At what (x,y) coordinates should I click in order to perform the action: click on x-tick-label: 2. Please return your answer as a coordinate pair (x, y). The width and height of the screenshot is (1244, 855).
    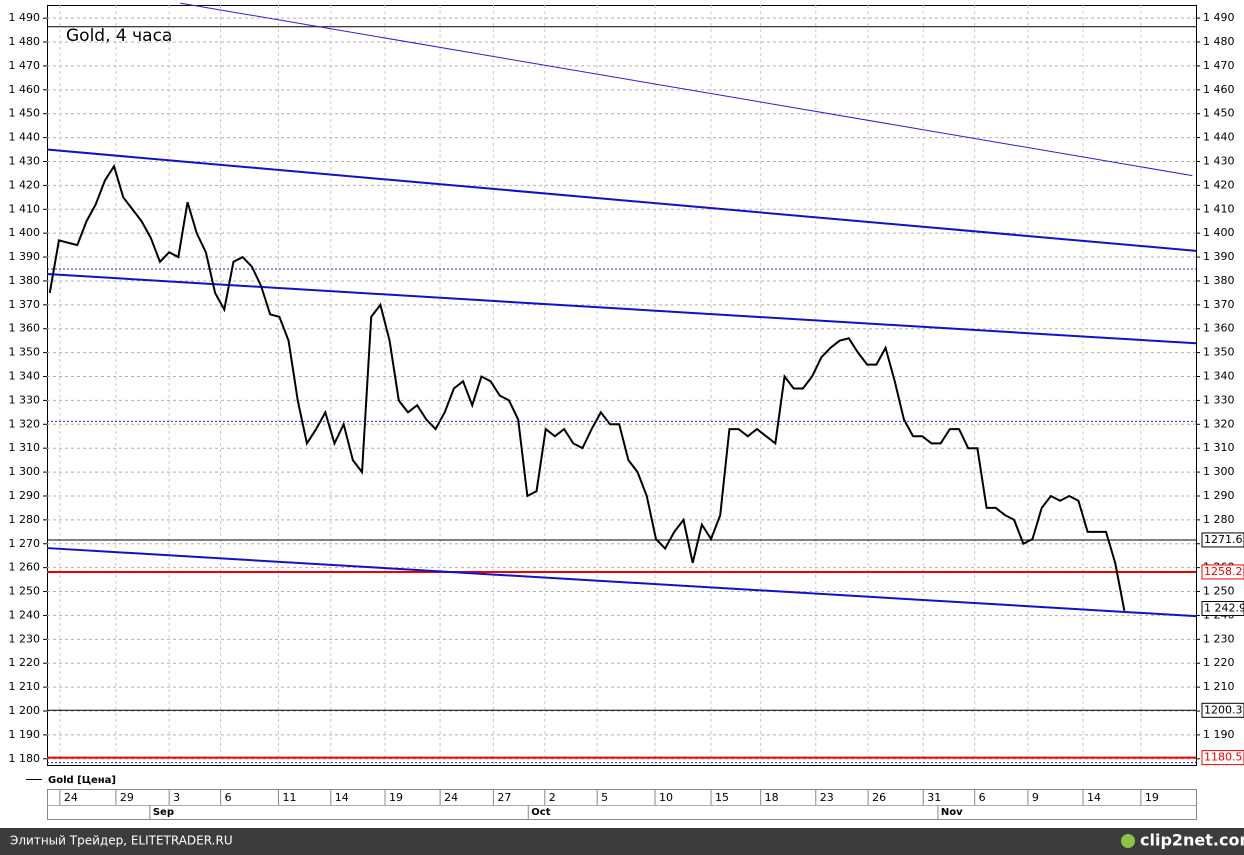
    Looking at the image, I should click on (552, 797).